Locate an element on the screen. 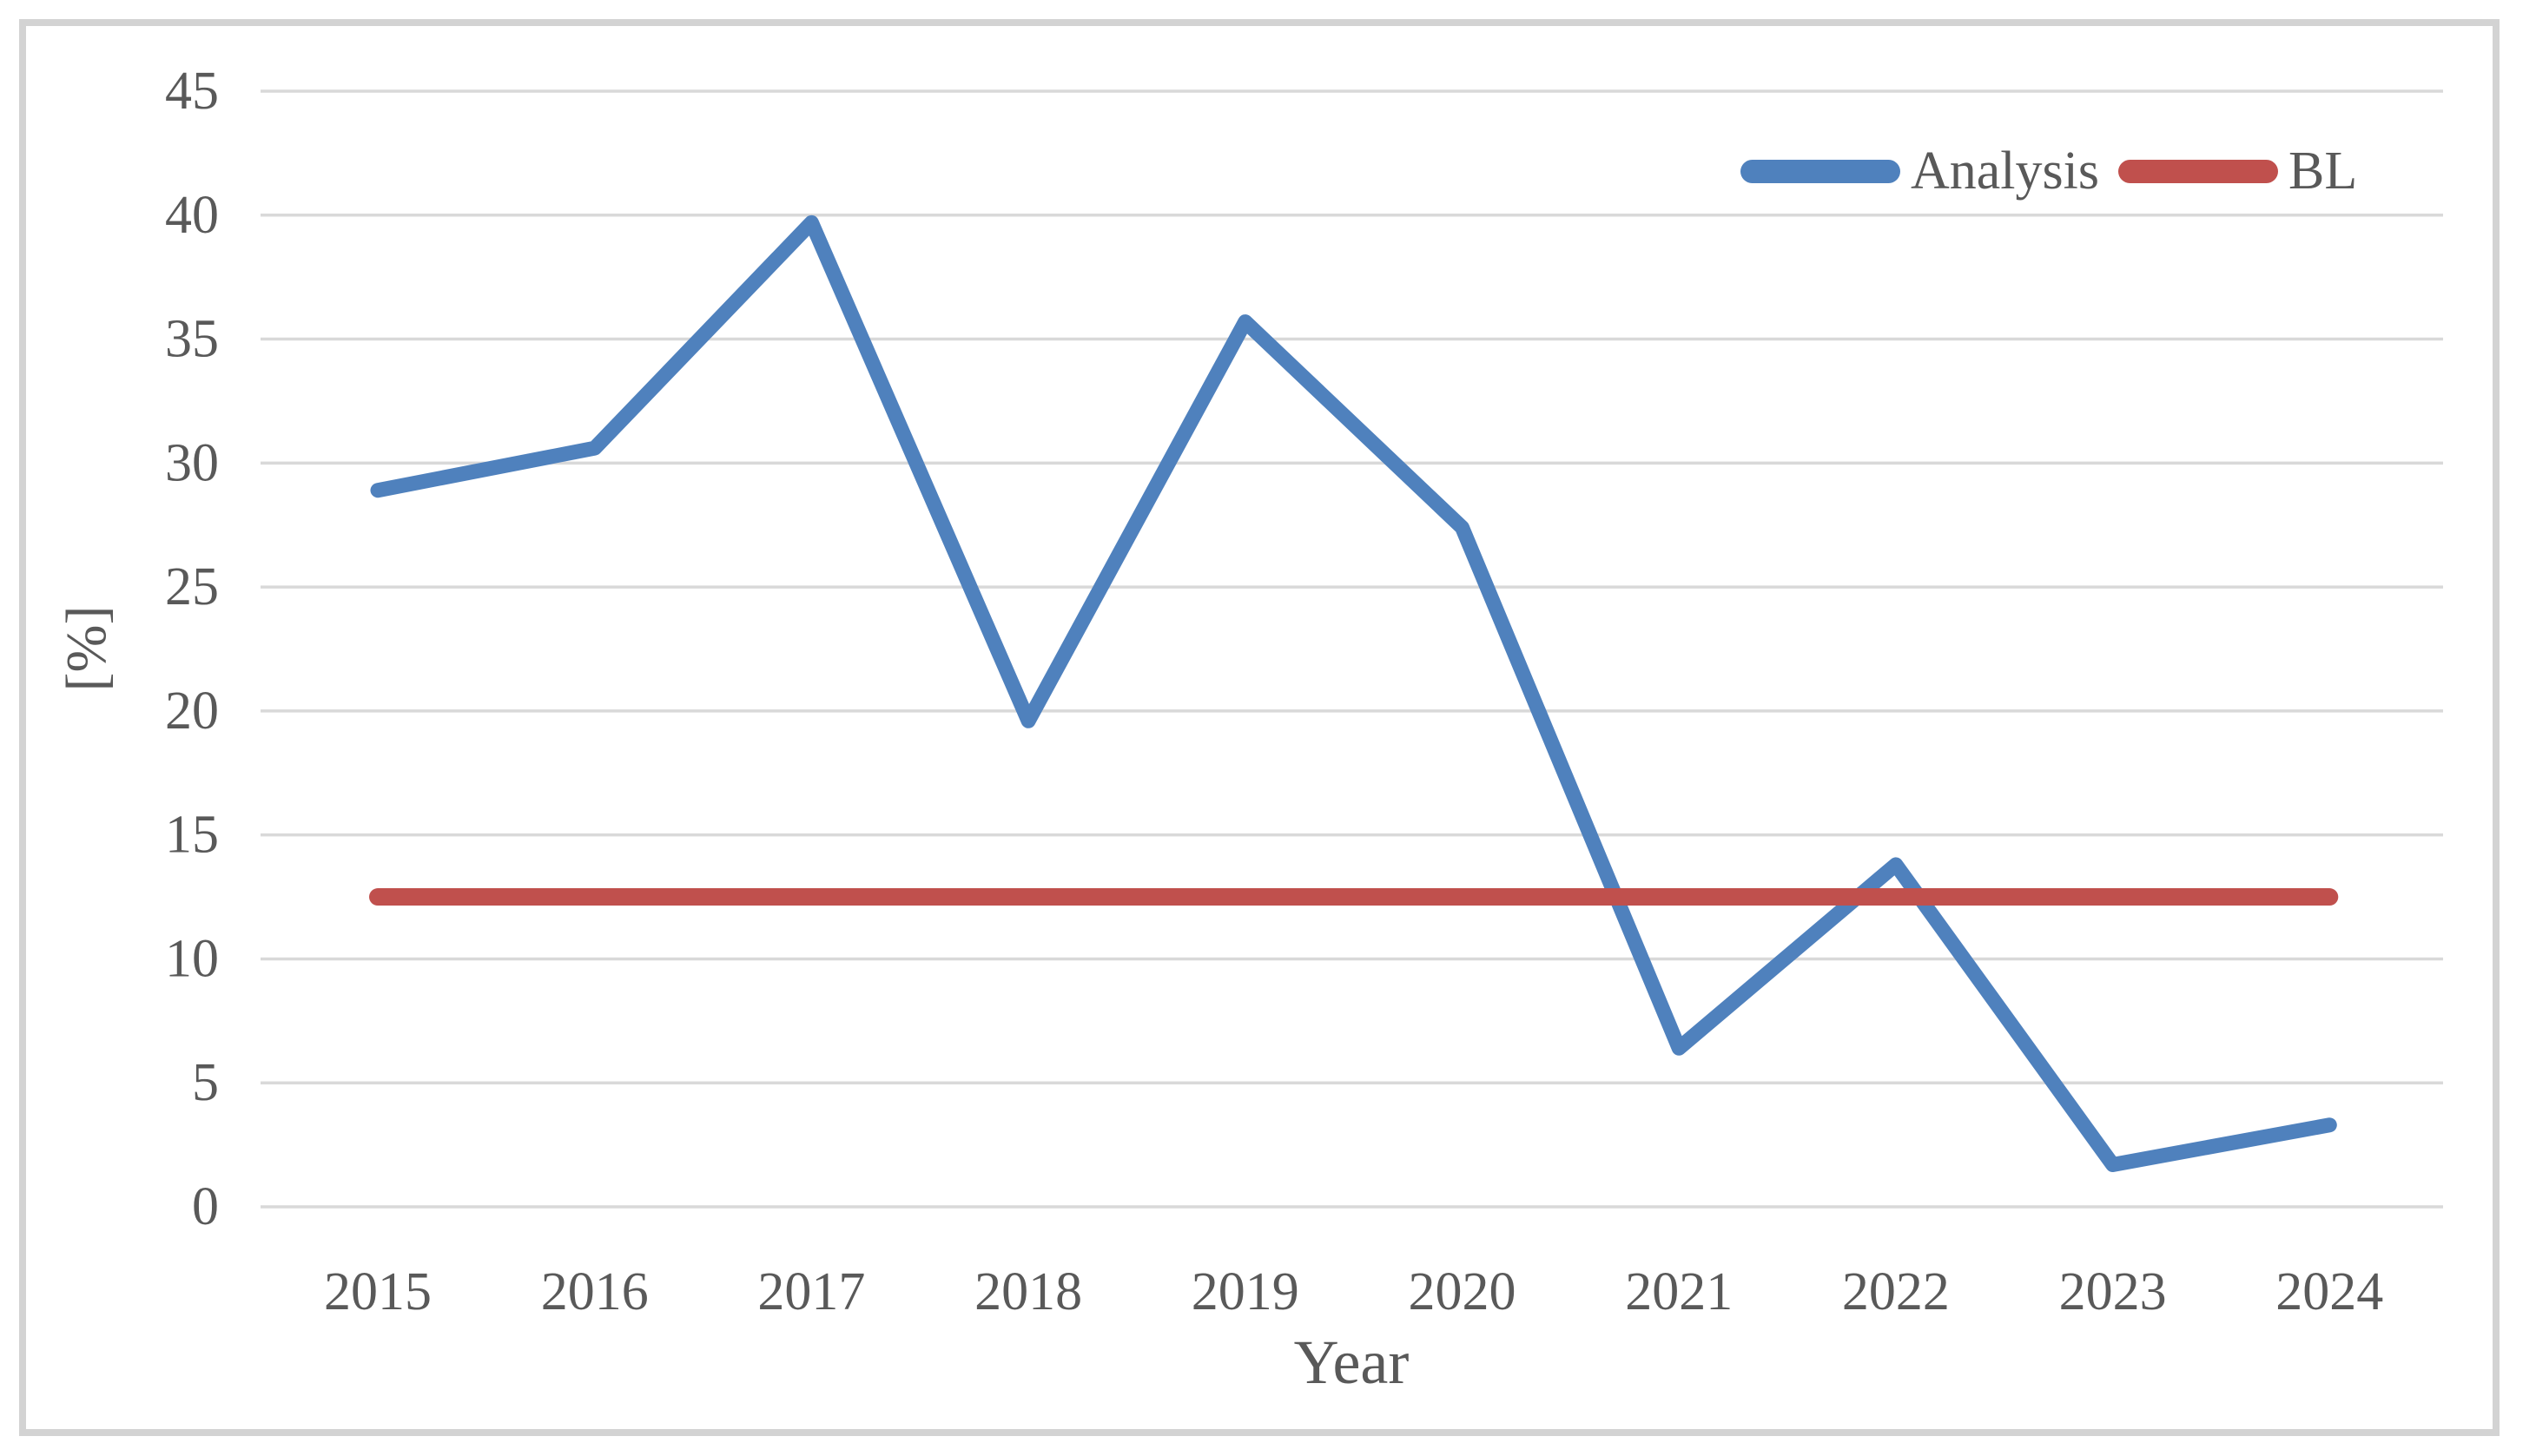  x-tick-label-2016: 2016 is located at coordinates (595, 1291).